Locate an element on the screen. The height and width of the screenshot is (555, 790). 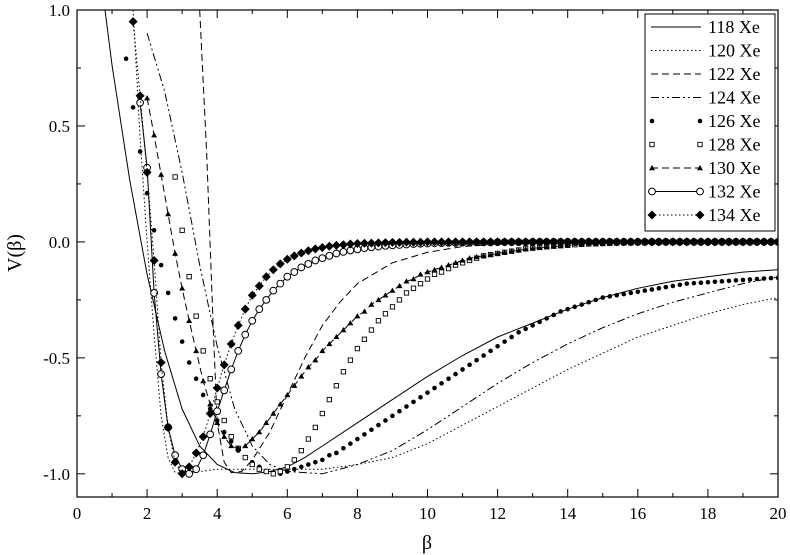
legend-item: 128 Xe is located at coordinates (705, 145).